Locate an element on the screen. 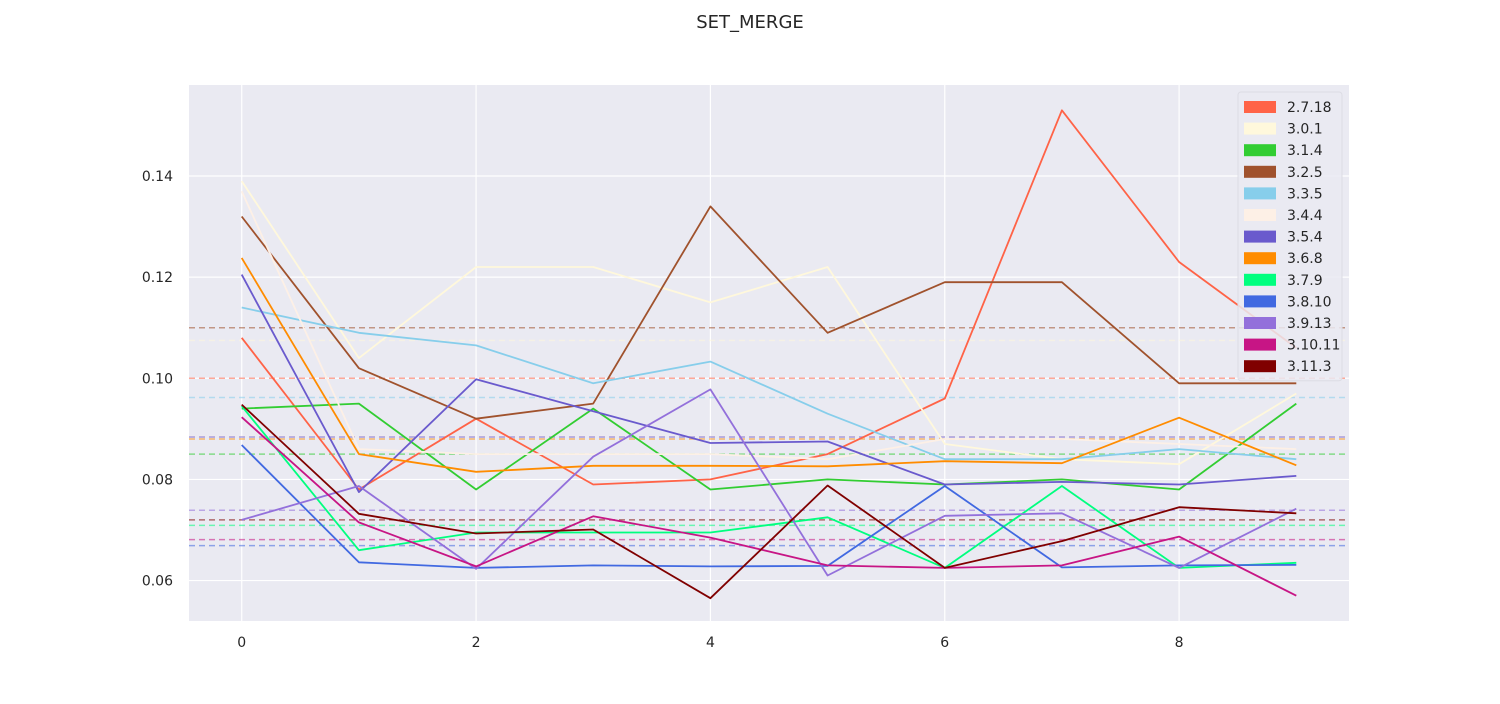  legend-swatch-3.6.8 is located at coordinates (1260, 258).